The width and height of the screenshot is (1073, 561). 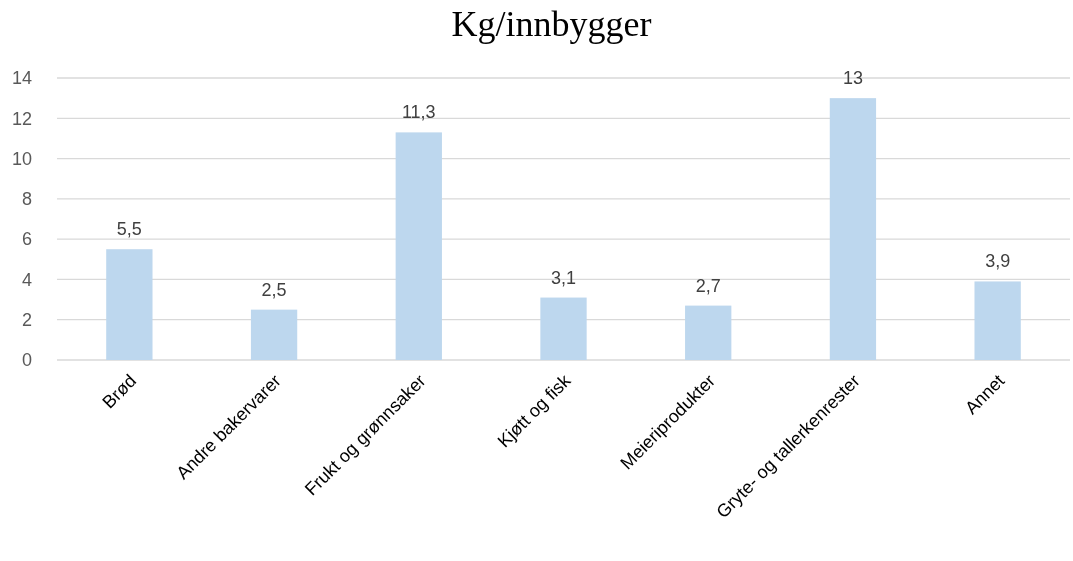 What do you see at coordinates (26, 279) in the screenshot?
I see `y-tick-label: 4` at bounding box center [26, 279].